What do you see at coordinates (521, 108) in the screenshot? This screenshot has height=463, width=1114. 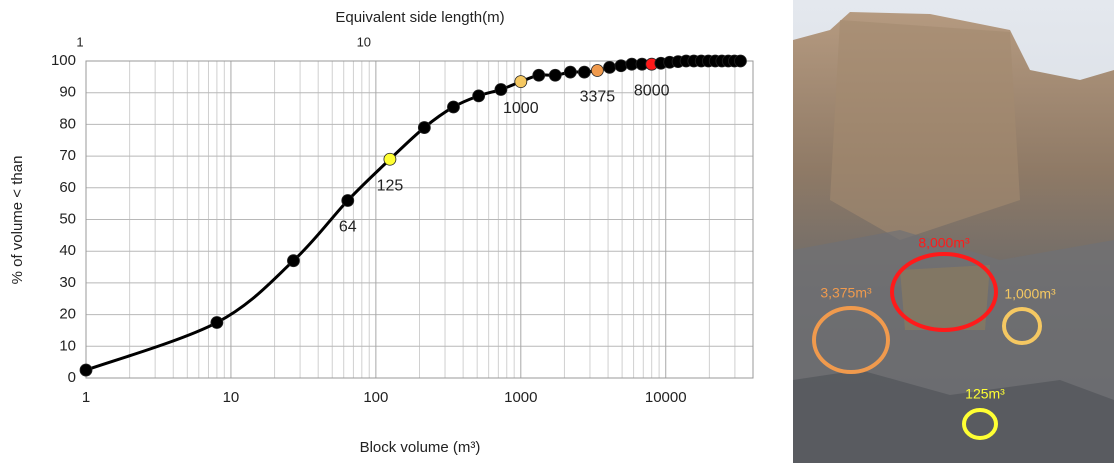 I see `annotation: 1000` at bounding box center [521, 108].